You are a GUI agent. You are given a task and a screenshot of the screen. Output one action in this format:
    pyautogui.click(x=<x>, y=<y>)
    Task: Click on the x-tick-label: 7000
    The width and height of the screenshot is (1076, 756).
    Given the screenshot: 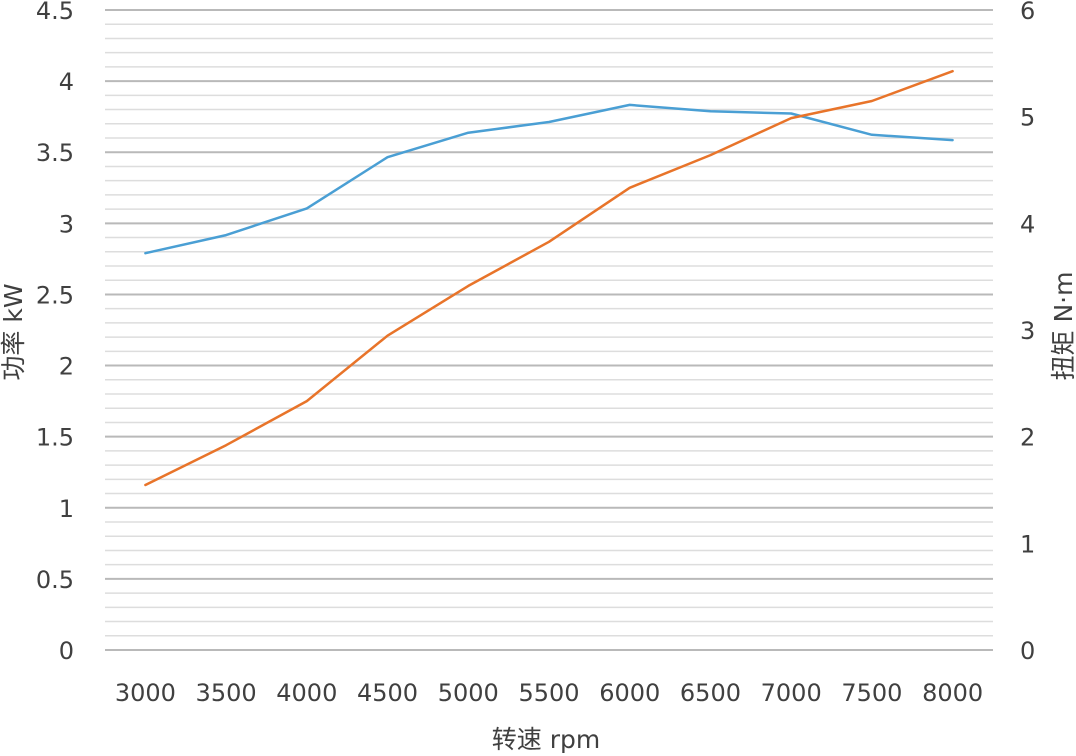 What is the action you would take?
    pyautogui.click(x=791, y=693)
    